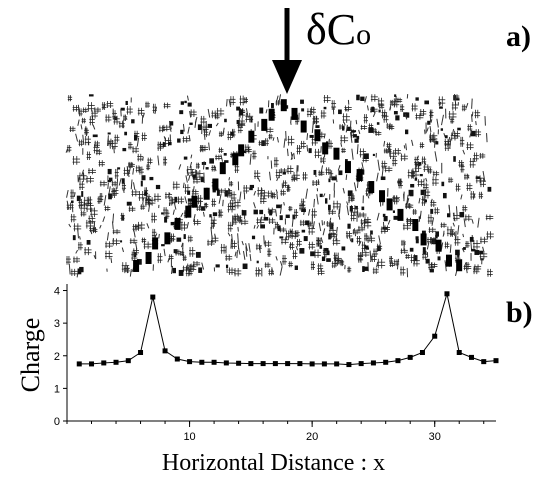 Image resolution: width=547 pixels, height=491 pixels. Describe the element at coordinates (189, 437) in the screenshot. I see `x-tick-label: 10` at that location.